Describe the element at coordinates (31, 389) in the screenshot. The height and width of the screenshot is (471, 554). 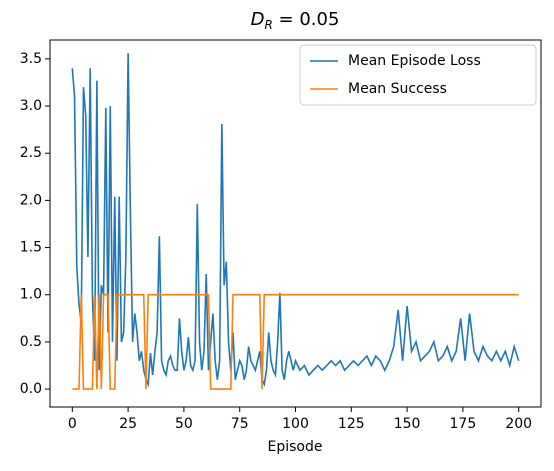
I see `y-tick-label: 0.0` at that location.